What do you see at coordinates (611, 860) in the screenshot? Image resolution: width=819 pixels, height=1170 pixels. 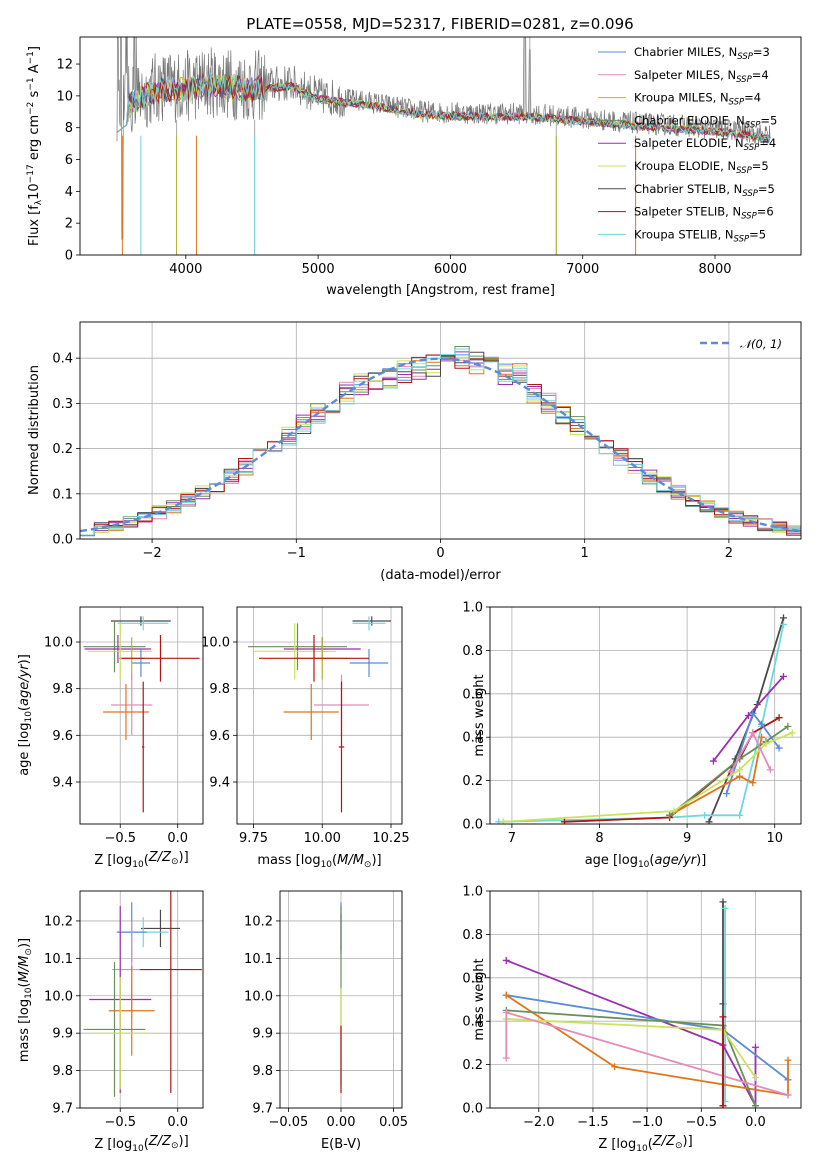 I see `label-part: age [log` at bounding box center [611, 860].